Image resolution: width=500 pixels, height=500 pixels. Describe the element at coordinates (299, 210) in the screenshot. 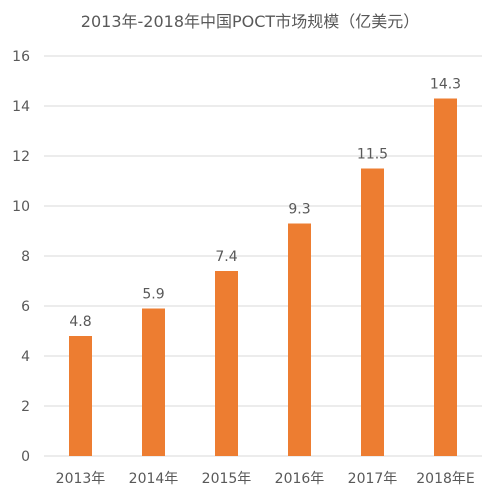

I see `data-label: 9.3` at that location.